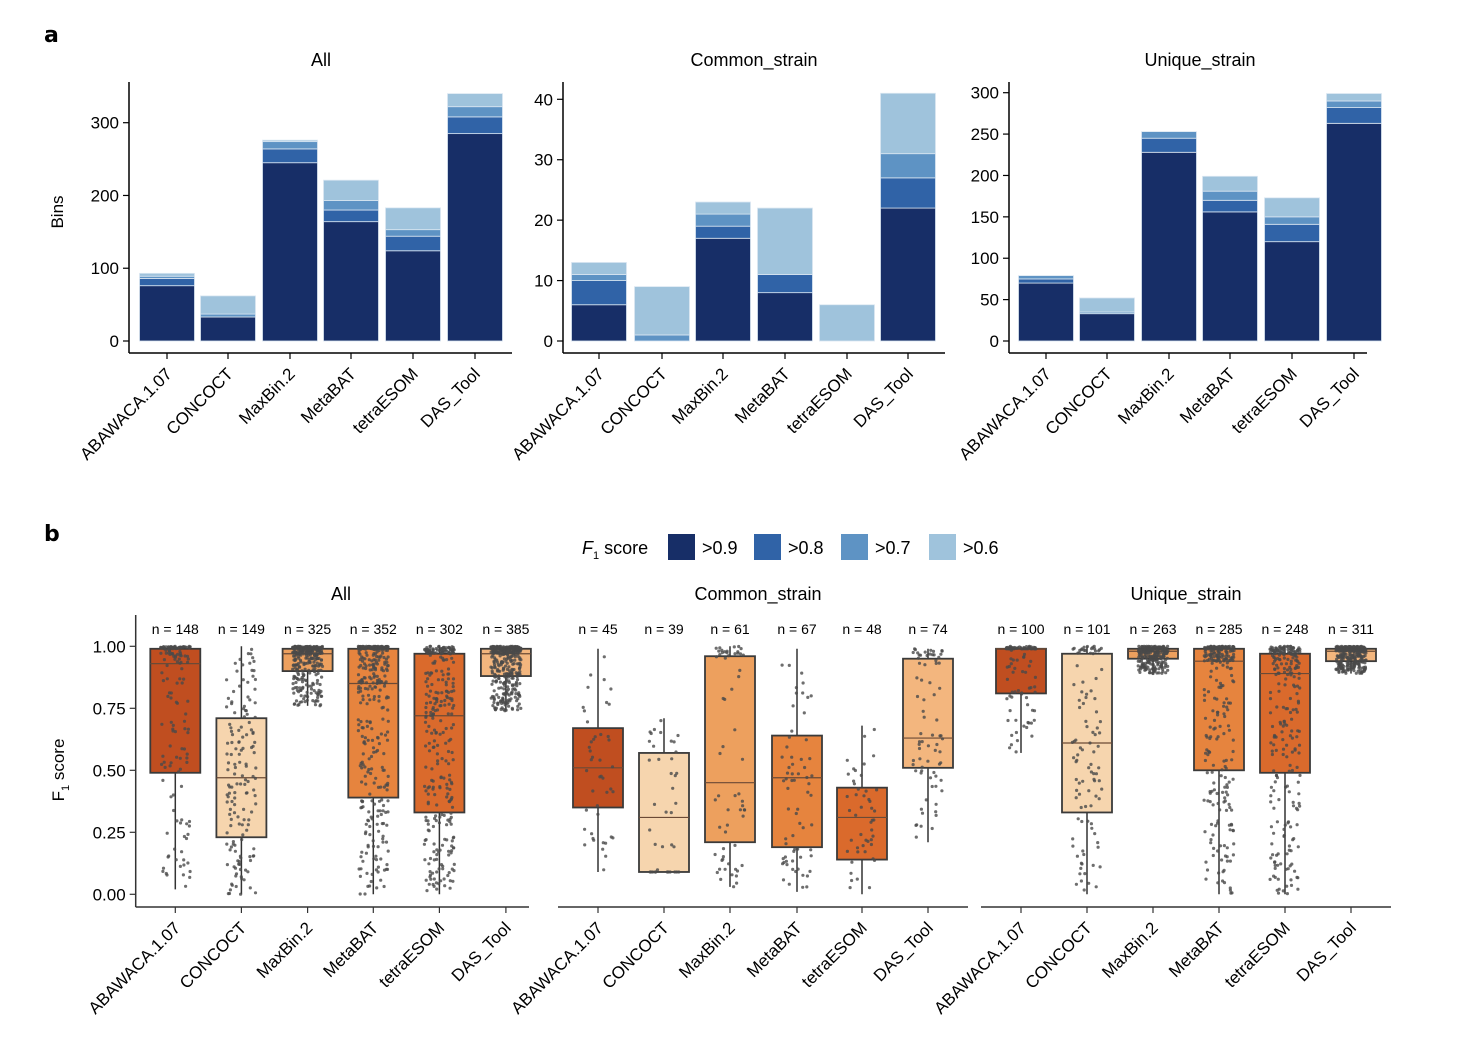  What do you see at coordinates (599, 293) in the screenshot?
I see `bar-segment-abawaca.1.07-gt0.8` at bounding box center [599, 293].